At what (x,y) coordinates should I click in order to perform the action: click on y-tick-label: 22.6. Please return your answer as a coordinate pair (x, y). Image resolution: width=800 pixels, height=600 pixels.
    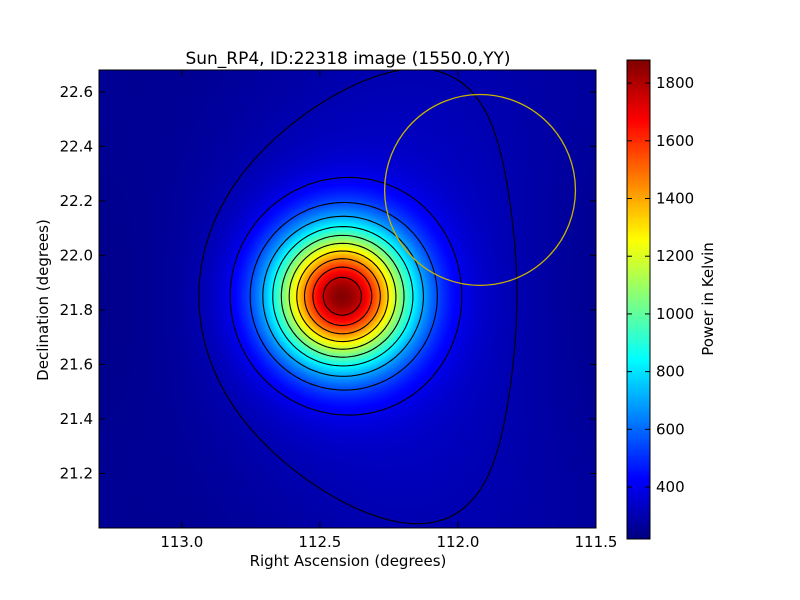
    Looking at the image, I should click on (76, 92).